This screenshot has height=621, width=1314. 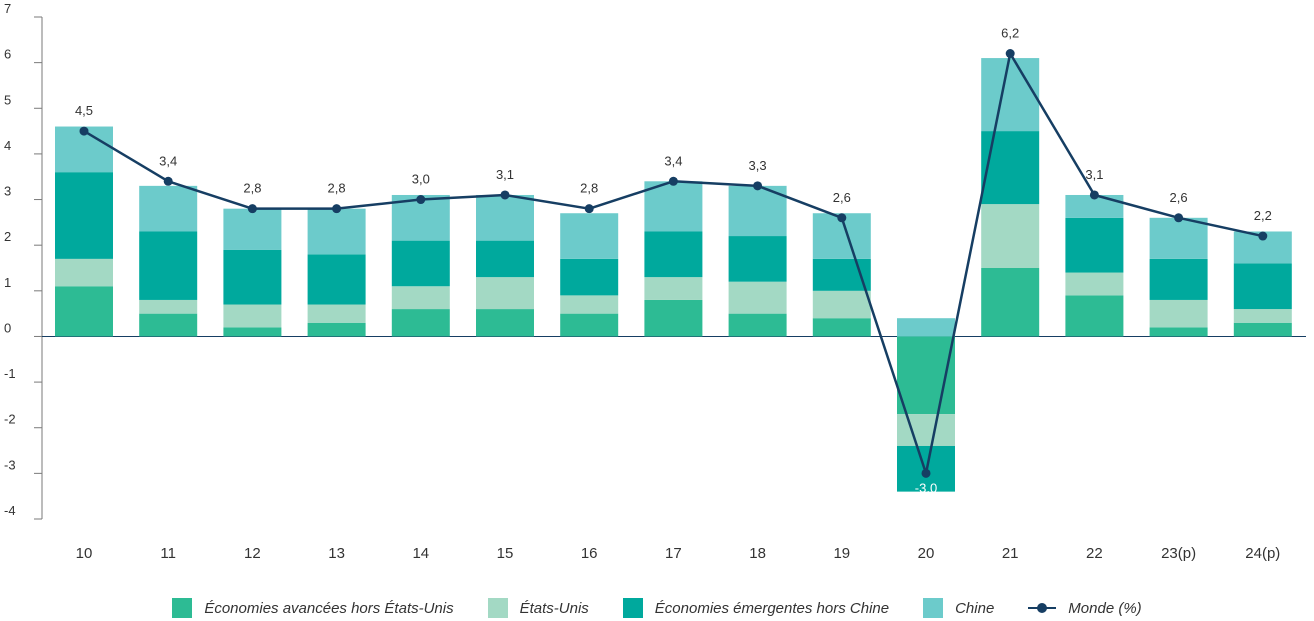 I want to click on y-tick-label: 6, so click(x=7, y=54).